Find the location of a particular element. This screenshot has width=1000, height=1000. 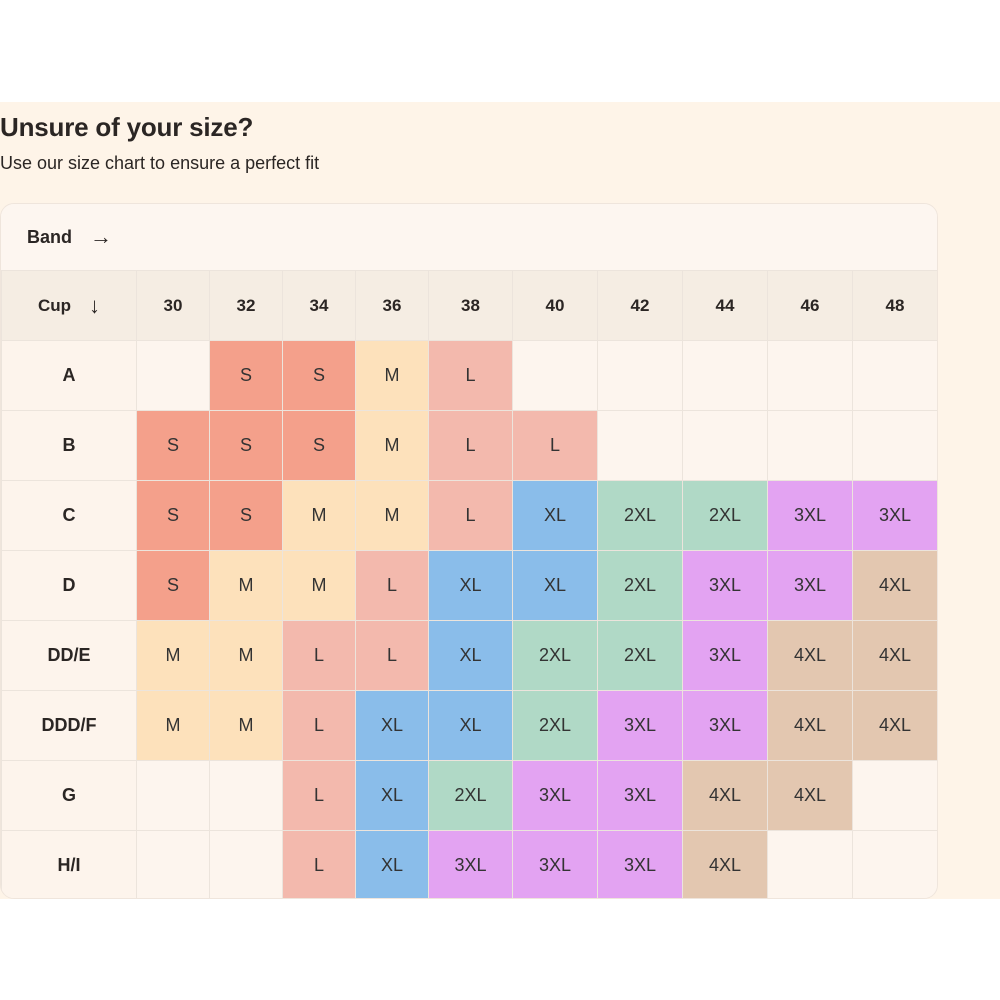

band-size-header: 44 is located at coordinates (725, 305).